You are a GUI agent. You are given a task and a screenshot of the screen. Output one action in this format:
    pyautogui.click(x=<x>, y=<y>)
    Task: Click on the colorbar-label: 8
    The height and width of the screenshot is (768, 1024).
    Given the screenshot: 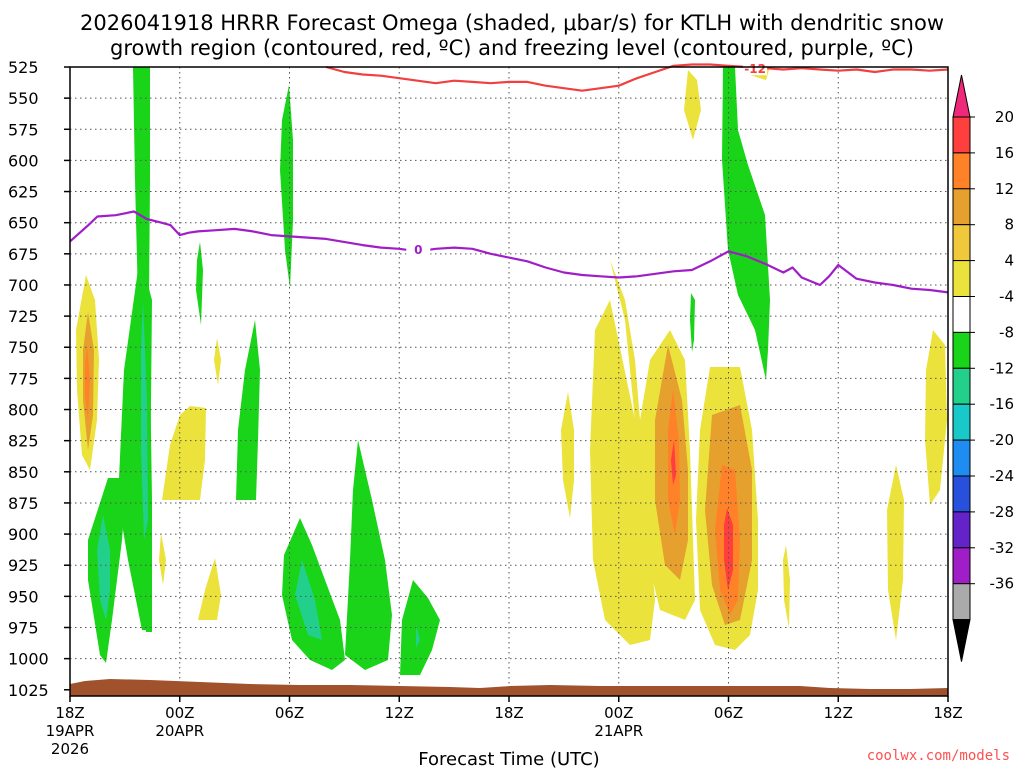 What is the action you would take?
    pyautogui.click(x=1009, y=225)
    